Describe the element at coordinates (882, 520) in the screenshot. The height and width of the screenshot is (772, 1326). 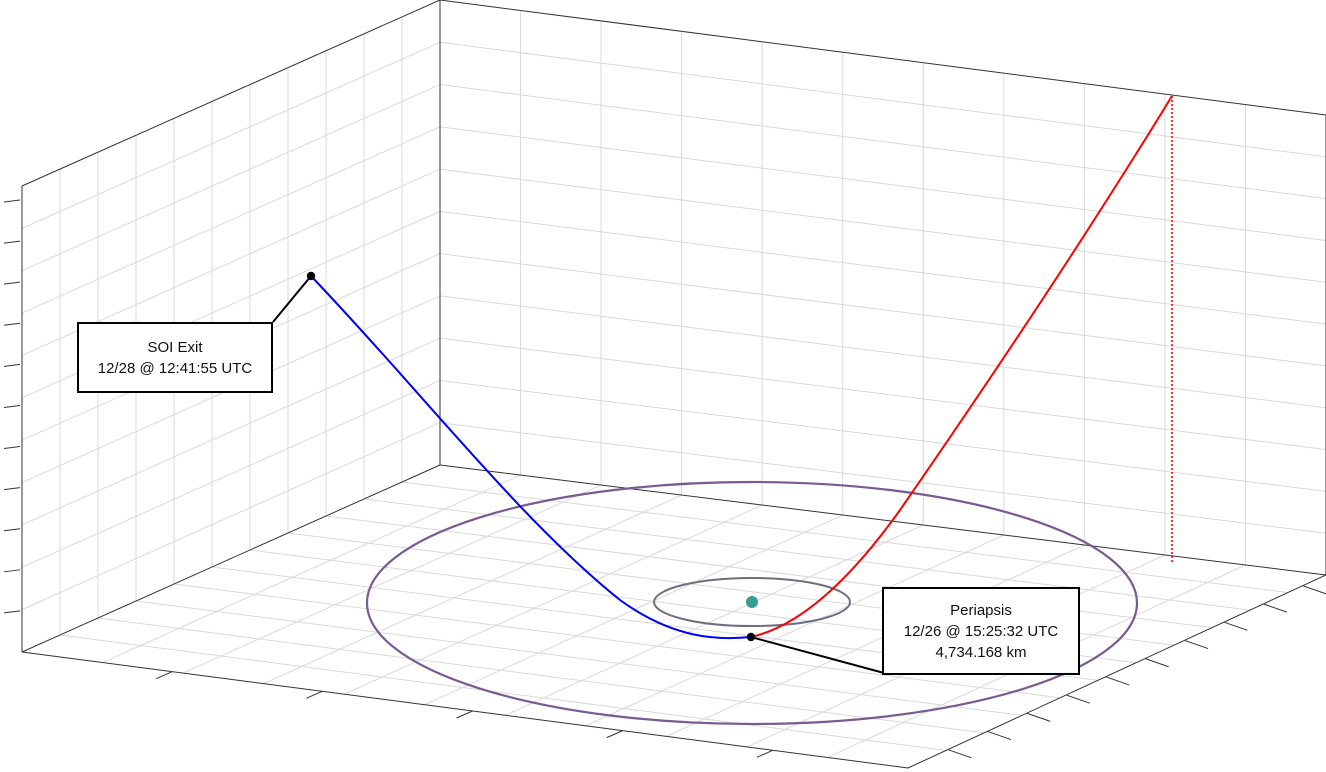
I see `back-bottom-edge` at that location.